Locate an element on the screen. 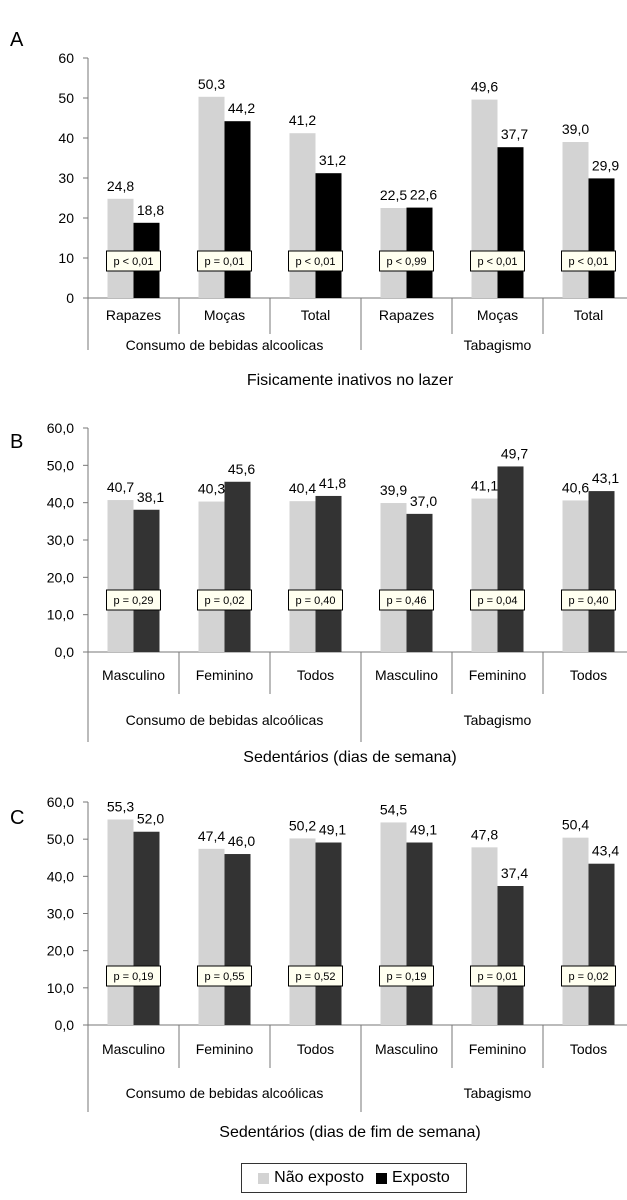  data-label-not-exposed: 40,6 is located at coordinates (575, 487).